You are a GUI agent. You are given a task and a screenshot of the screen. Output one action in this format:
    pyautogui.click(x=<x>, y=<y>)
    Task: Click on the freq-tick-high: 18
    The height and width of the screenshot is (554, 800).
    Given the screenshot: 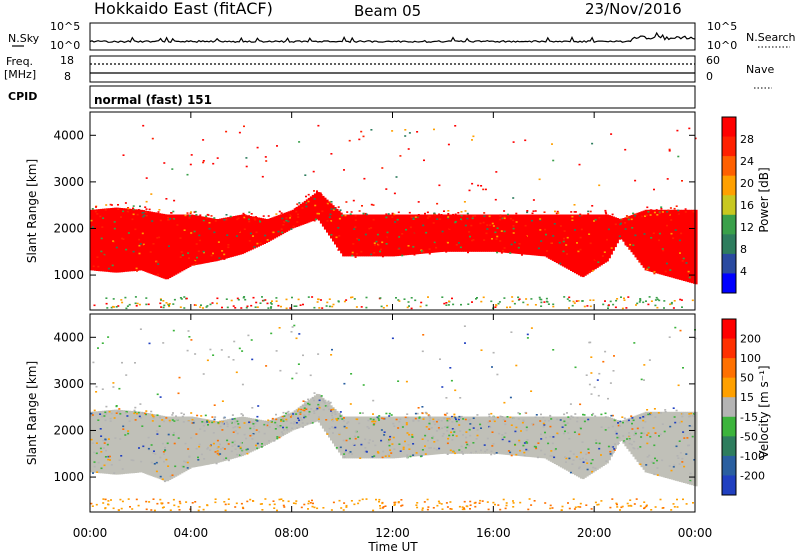 What is the action you would take?
    pyautogui.click(x=67, y=60)
    